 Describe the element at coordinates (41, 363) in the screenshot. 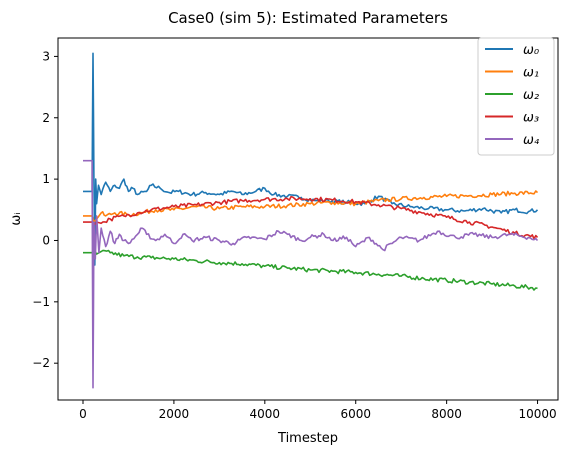

I see `y-tick-label: −2` at that location.